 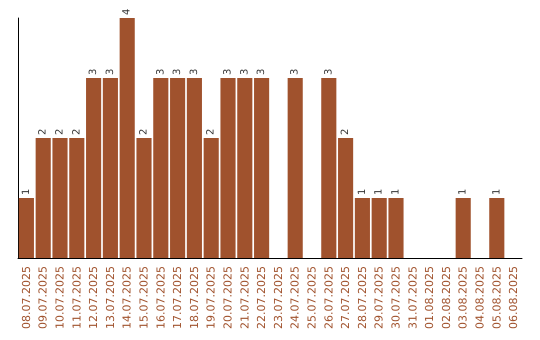 What do you see at coordinates (60, 298) in the screenshot?
I see `x-tick-label: 10.07.2025` at bounding box center [60, 298].